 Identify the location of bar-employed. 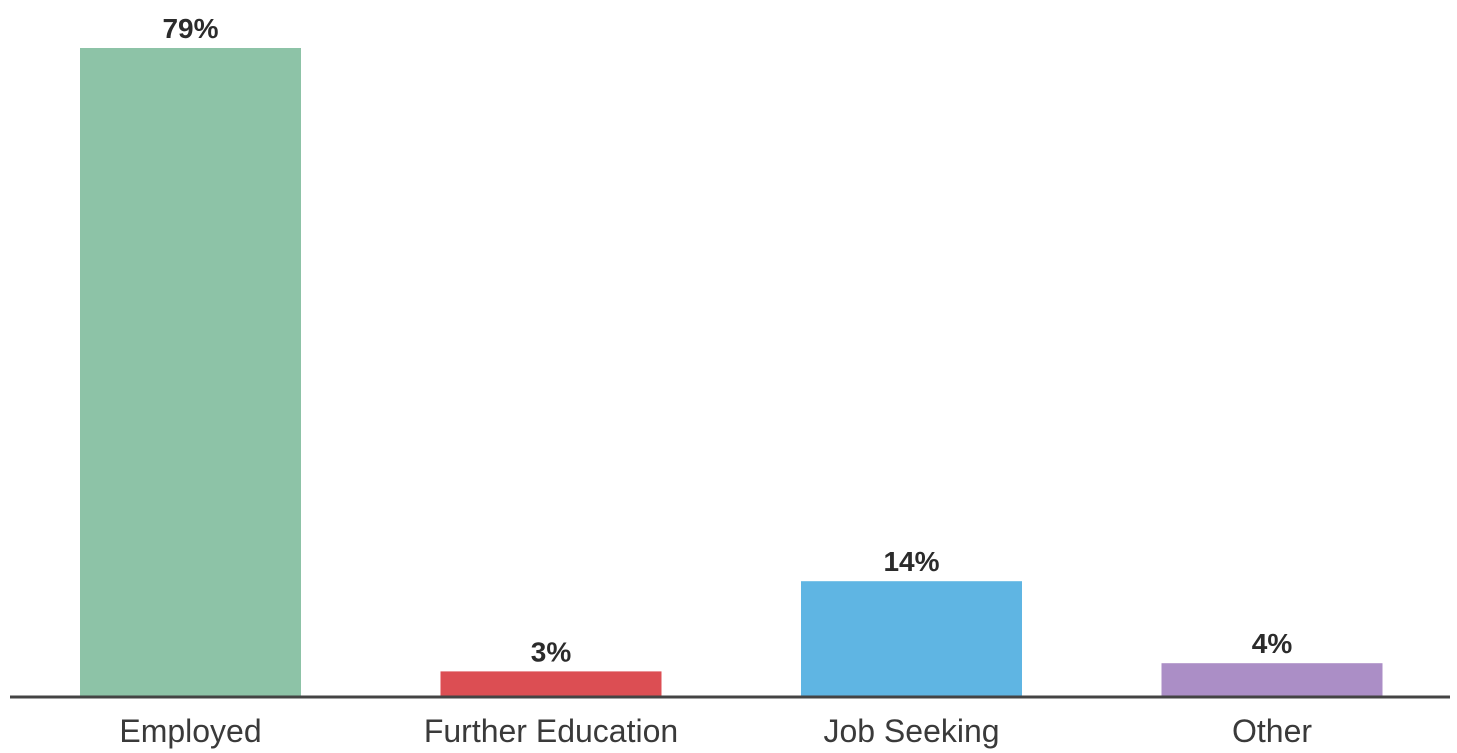
(190, 372).